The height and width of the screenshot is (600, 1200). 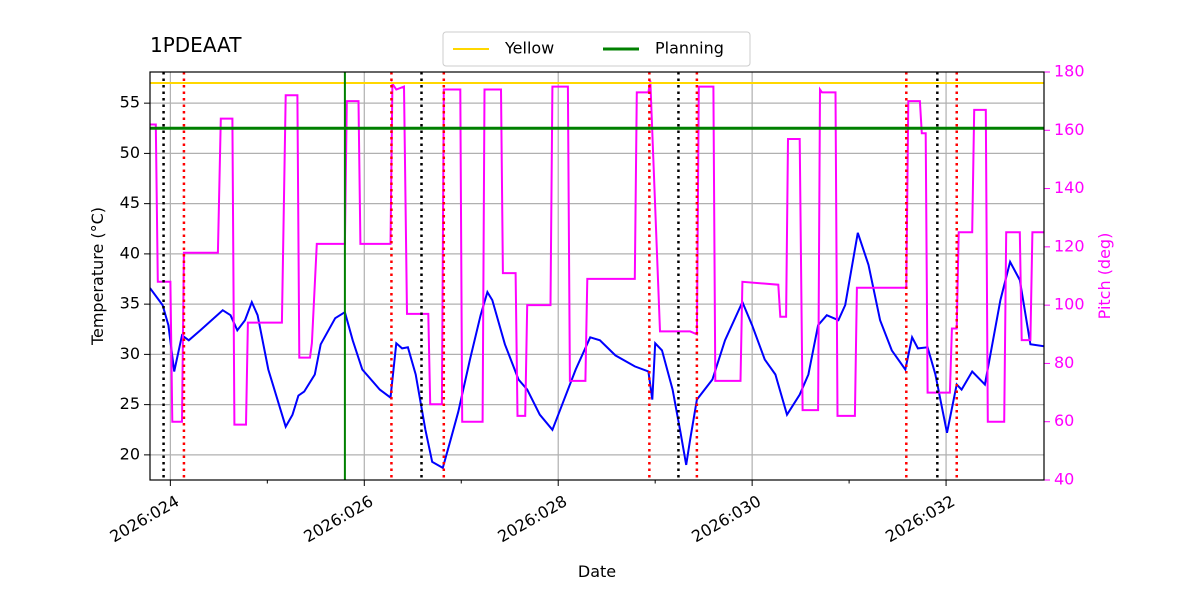 What do you see at coordinates (1069, 129) in the screenshot?
I see `y2-tick-label: 160` at bounding box center [1069, 129].